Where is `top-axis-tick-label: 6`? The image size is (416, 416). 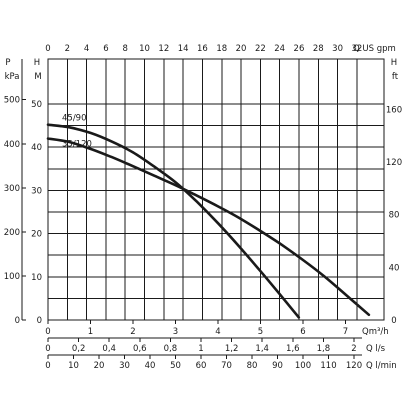
top-axis-tick-label: 6 is located at coordinates (105, 49).